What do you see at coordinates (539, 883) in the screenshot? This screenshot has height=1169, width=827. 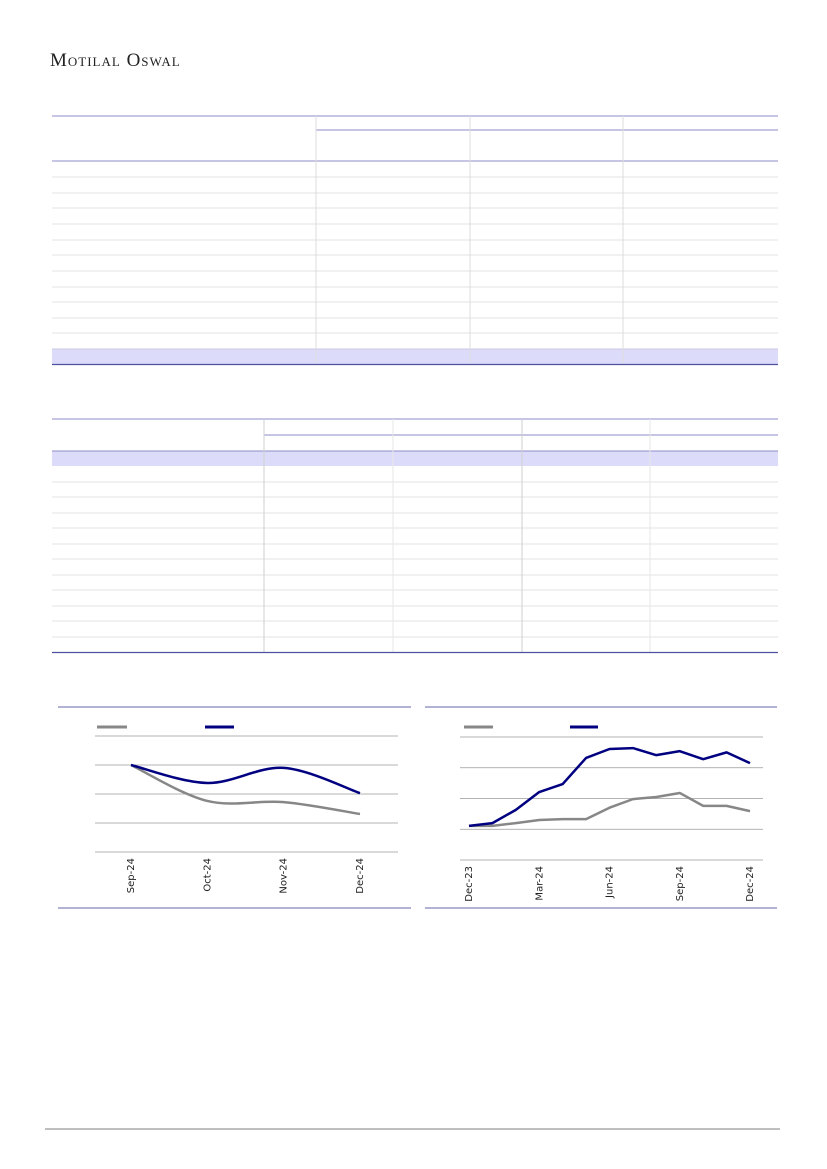 I see `x-tick-label: Mar-24` at bounding box center [539, 883].